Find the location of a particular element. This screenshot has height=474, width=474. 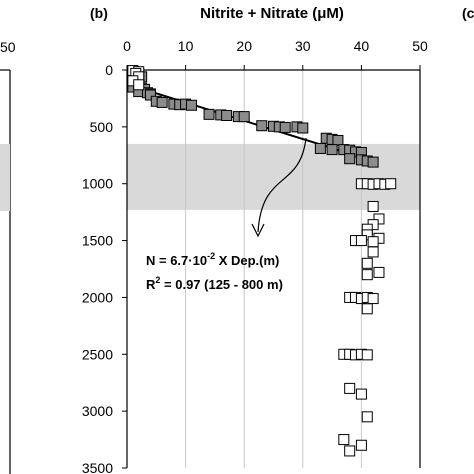

left-panel-tick-label: 50 is located at coordinates (8, 47).